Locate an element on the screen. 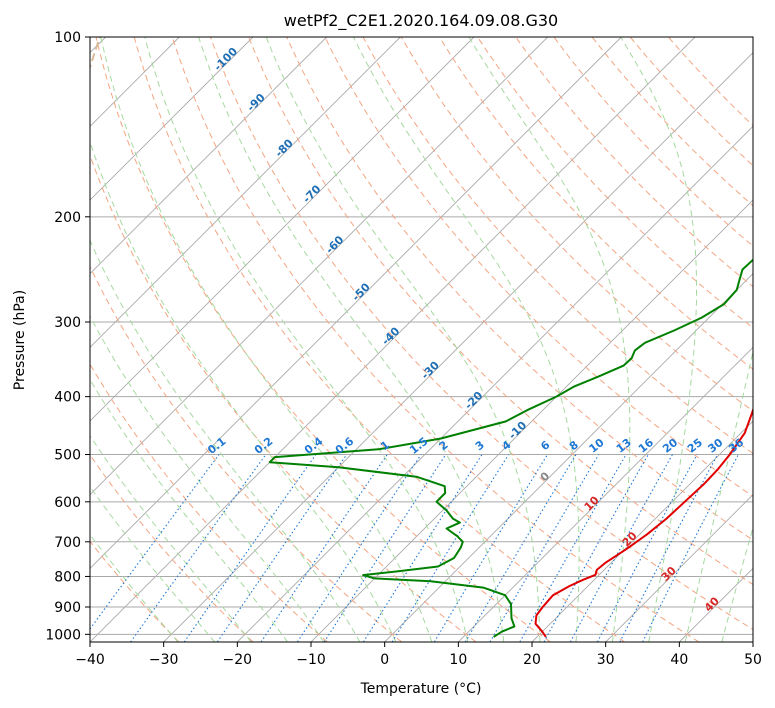 The image size is (775, 708). x-tick-label: 20 is located at coordinates (532, 660).